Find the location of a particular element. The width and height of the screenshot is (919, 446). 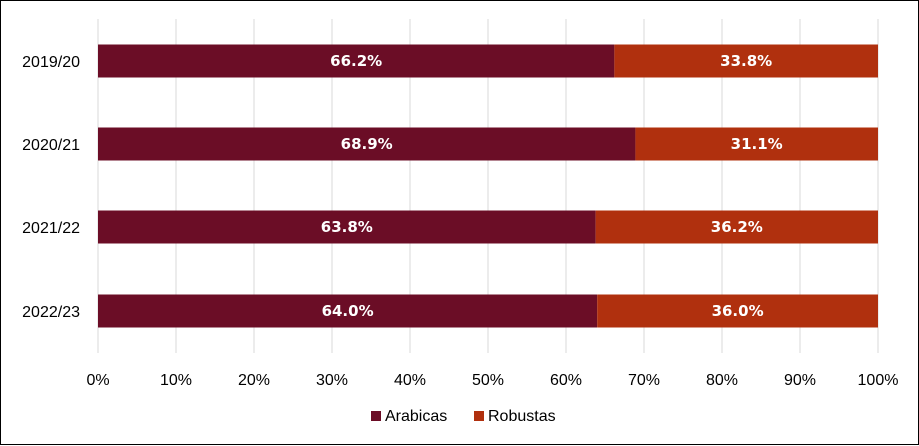

y-category-label: 2020/21 is located at coordinates (51, 145).